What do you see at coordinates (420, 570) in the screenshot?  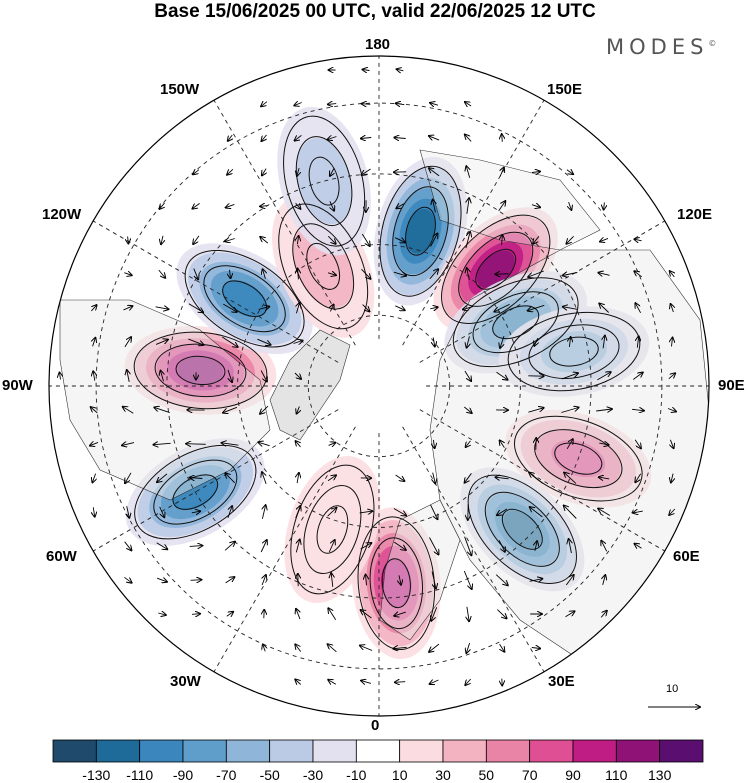 I see `land-scandinavia` at bounding box center [420, 570].